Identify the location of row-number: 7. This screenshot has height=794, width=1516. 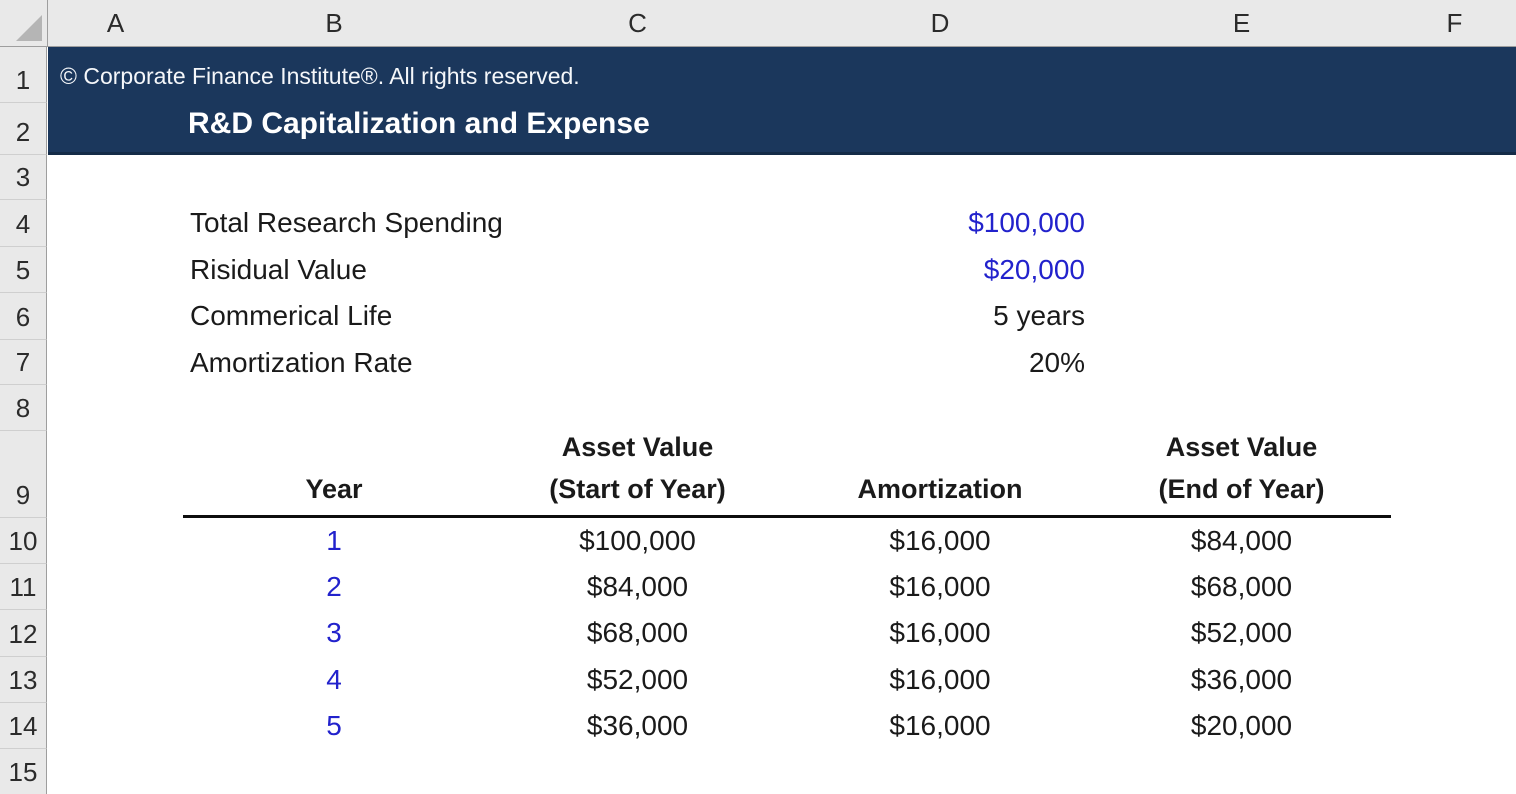
(23, 362).